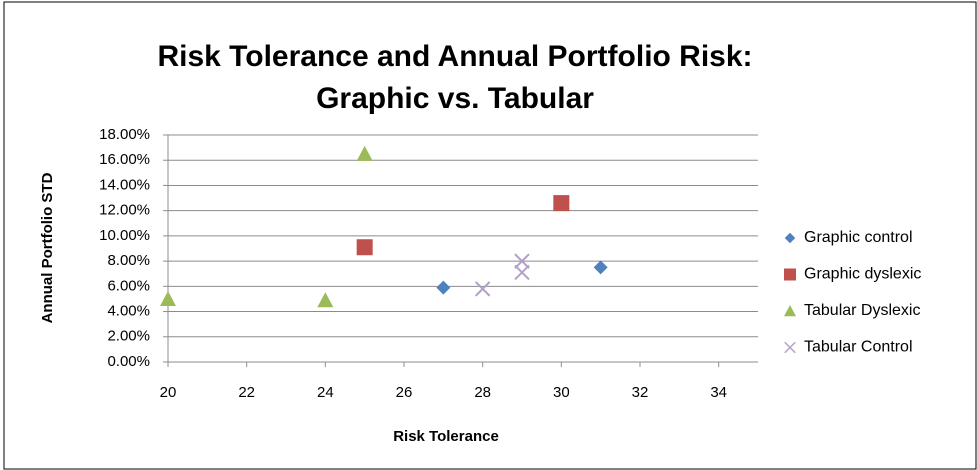 The width and height of the screenshot is (977, 470). I want to click on y-tick-label: 6.00%, so click(128, 285).